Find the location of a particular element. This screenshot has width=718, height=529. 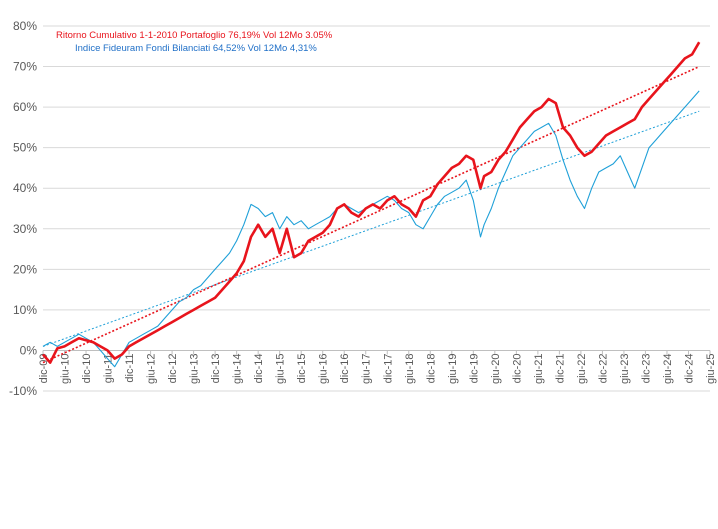

x-tick-label: dic-10 is located at coordinates (87, 368).